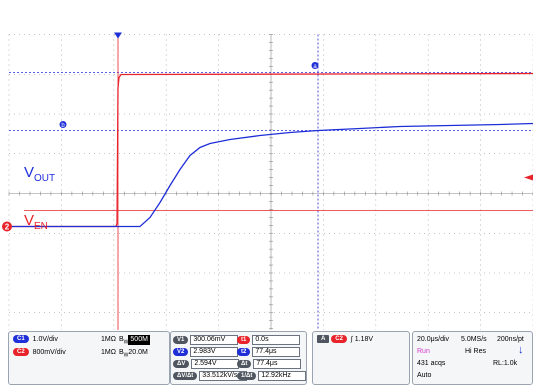 The width and height of the screenshot is (533, 385). I want to click on v2-chip: V2, so click(181, 352).